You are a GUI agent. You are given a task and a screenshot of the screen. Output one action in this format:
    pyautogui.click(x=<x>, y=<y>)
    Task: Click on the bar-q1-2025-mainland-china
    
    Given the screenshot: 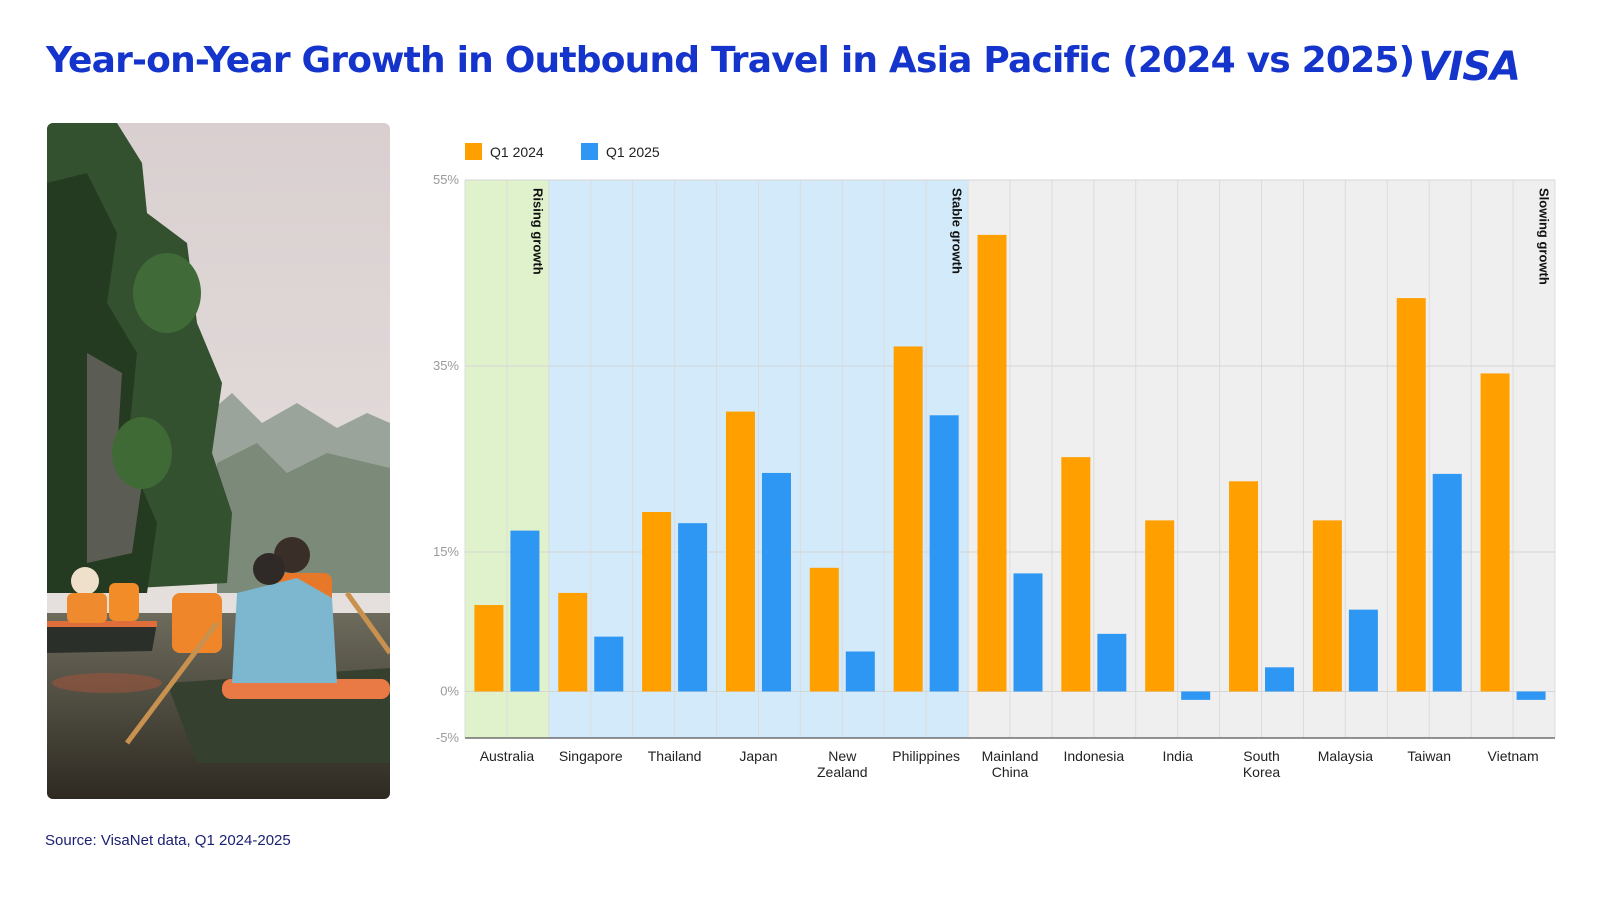 What is the action you would take?
    pyautogui.click(x=1028, y=632)
    